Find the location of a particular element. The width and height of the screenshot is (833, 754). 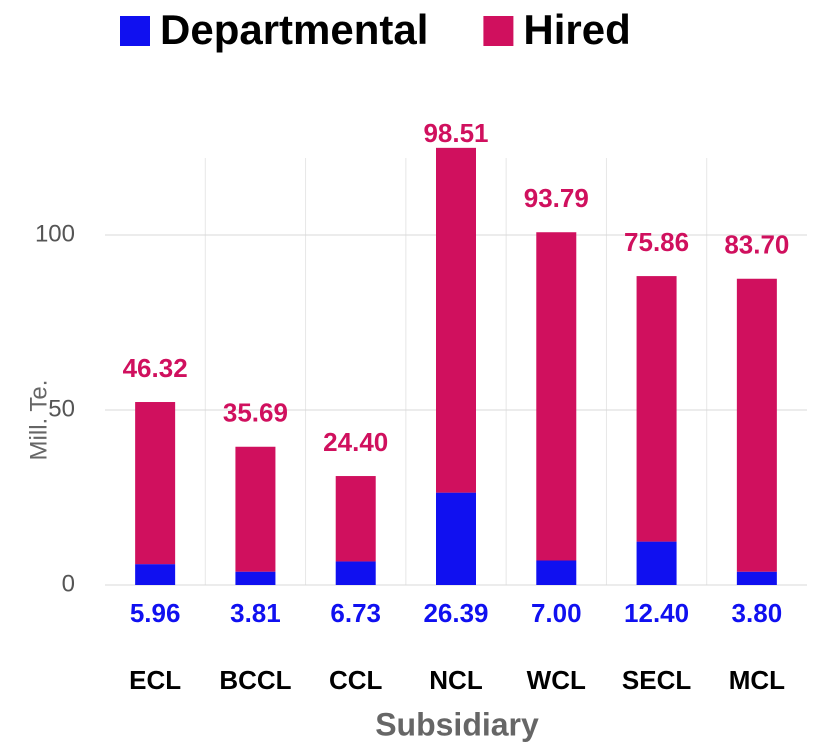

x-tick-label: BCCL is located at coordinates (255, 680).